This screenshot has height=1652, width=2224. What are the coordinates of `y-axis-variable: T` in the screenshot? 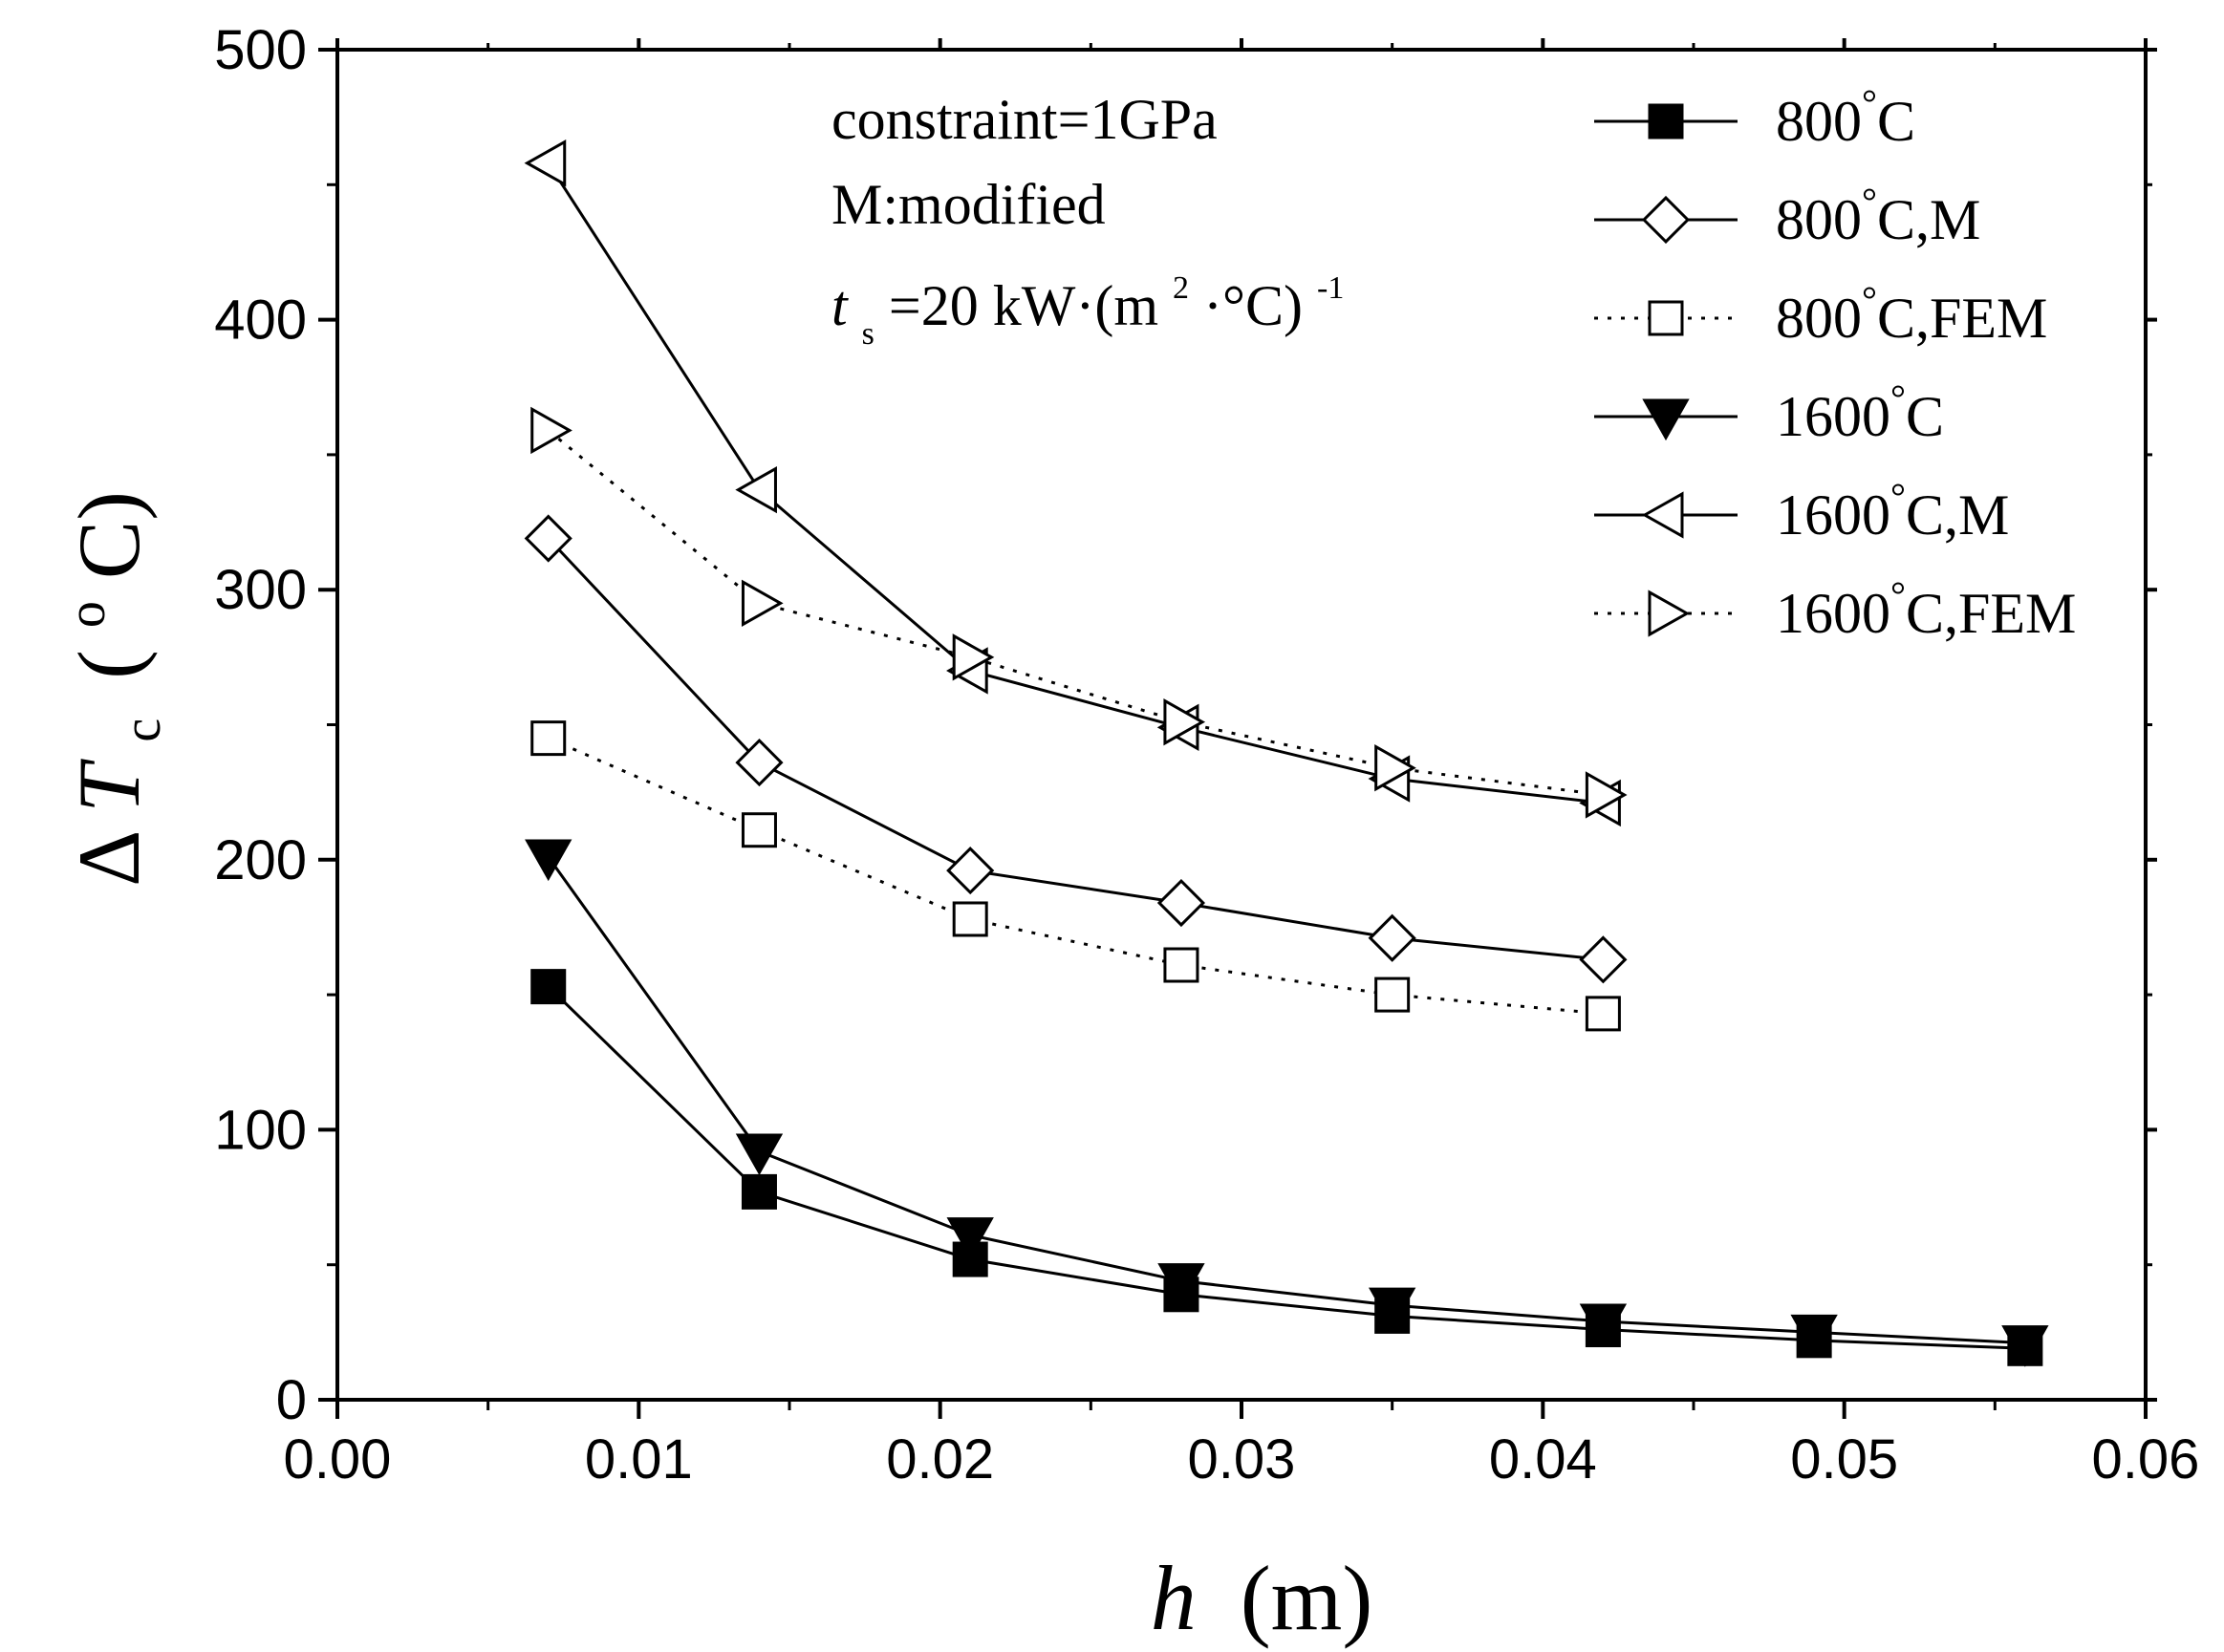 It's located at (109, 786).